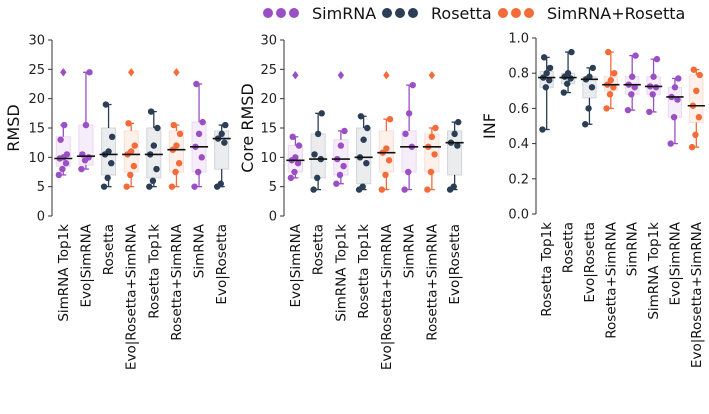 The width and height of the screenshot is (709, 414). Describe the element at coordinates (653, 187) in the screenshot. I see `box-simrna-top1k: SimRNA Top1k` at that location.